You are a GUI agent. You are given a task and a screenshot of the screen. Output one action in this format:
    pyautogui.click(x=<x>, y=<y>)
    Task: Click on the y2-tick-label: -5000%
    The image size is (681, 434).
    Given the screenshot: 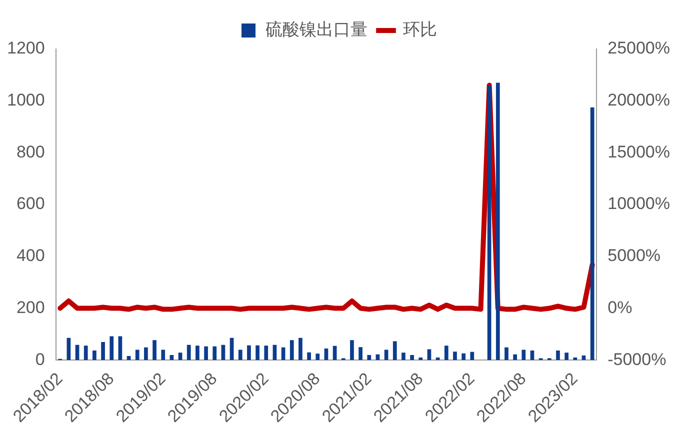 What is the action you would take?
    pyautogui.click(x=637, y=359)
    